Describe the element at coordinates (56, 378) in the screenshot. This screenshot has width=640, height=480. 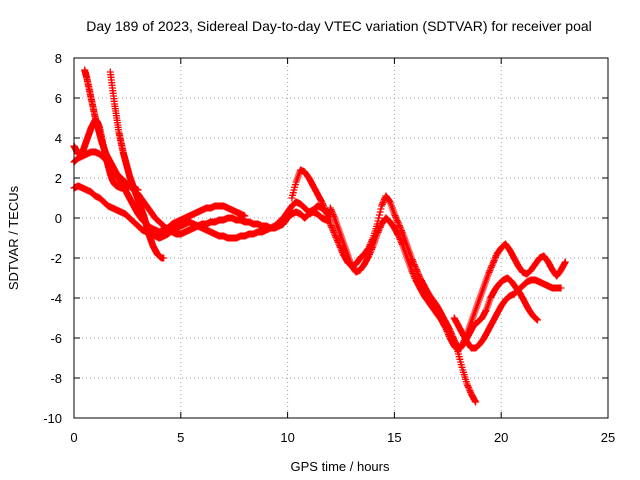
I see `y-tick-label: -8` at that location.